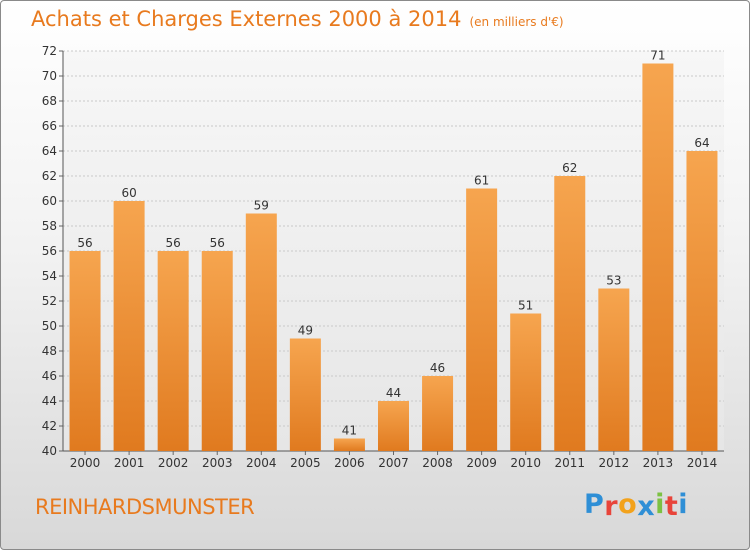 This screenshot has height=550, width=750. I want to click on bar-value-label: 62, so click(569, 168).